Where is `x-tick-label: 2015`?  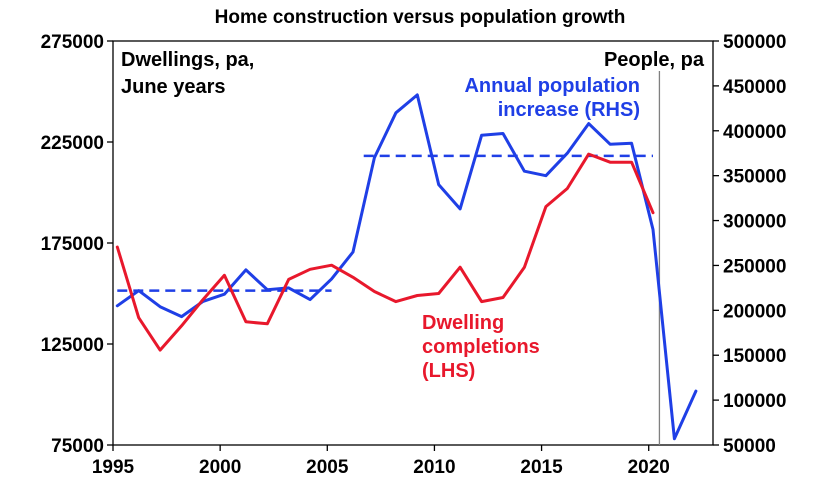
x-tick-label: 2015 is located at coordinates (541, 467).